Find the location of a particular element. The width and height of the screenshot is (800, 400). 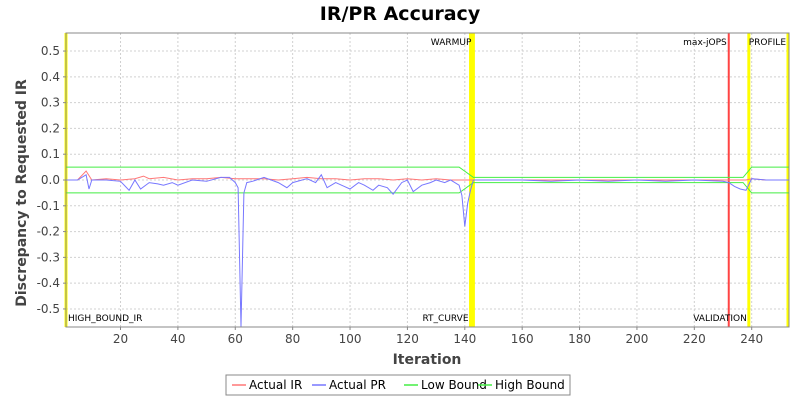

x-axis-label: Iteration is located at coordinates (427, 360).